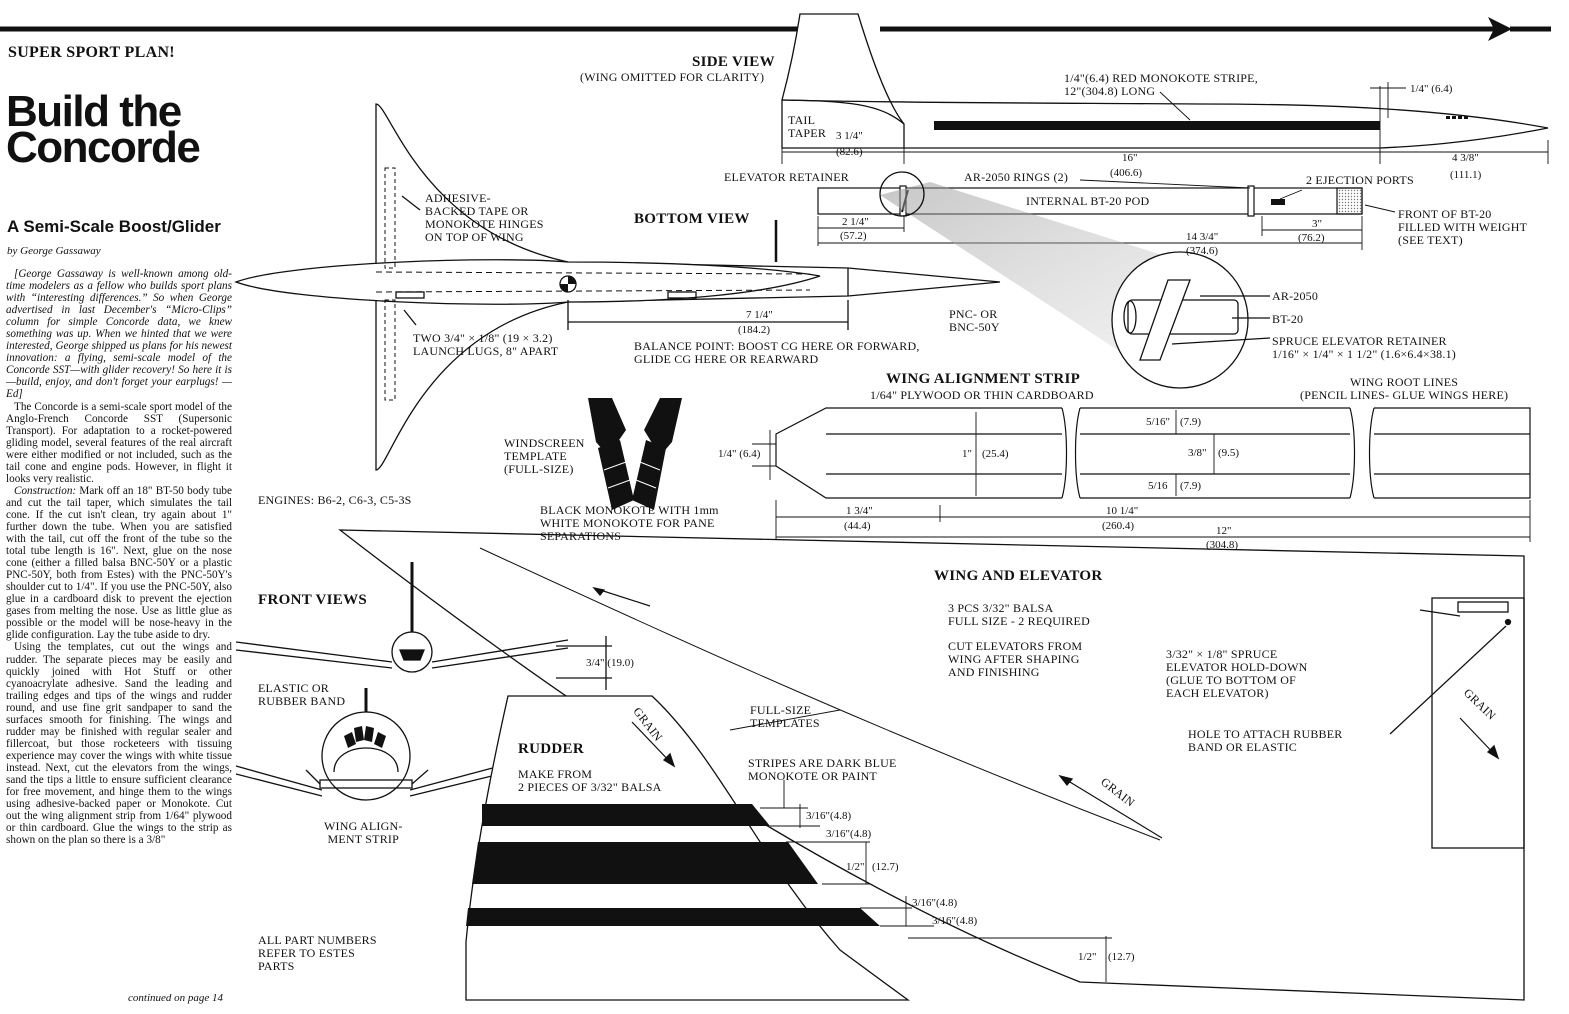 The width and height of the screenshot is (1569, 1014). Describe the element at coordinates (829, 816) in the screenshot. I see `dim-stripe-1: 3/16"(4.8)` at that location.